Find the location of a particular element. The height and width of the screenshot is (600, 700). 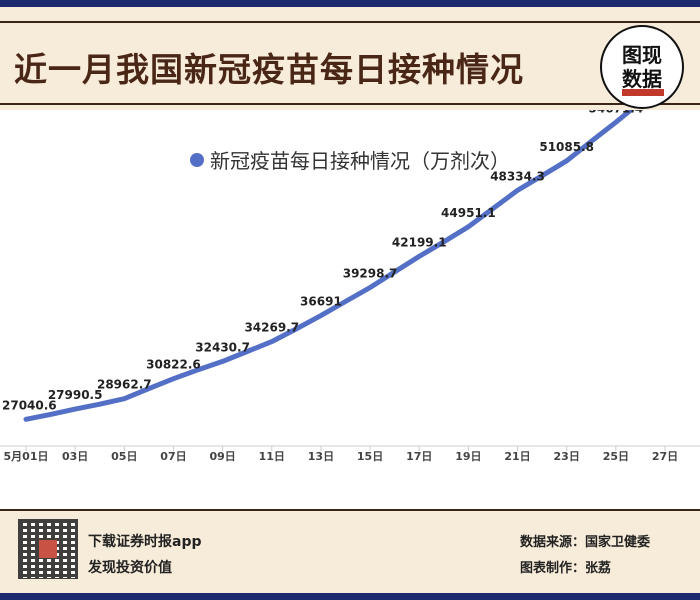

qr-logo is located at coordinates (48, 549).